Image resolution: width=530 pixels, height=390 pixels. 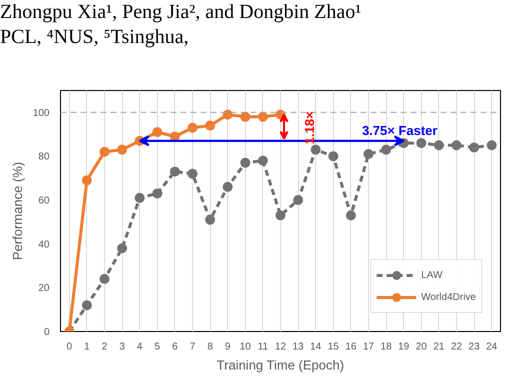 What do you see at coordinates (181, 12) in the screenshot?
I see `text: Zhongpu Xia¹, Peng Jia², and Dongbin Zhao¹` at bounding box center [181, 12].